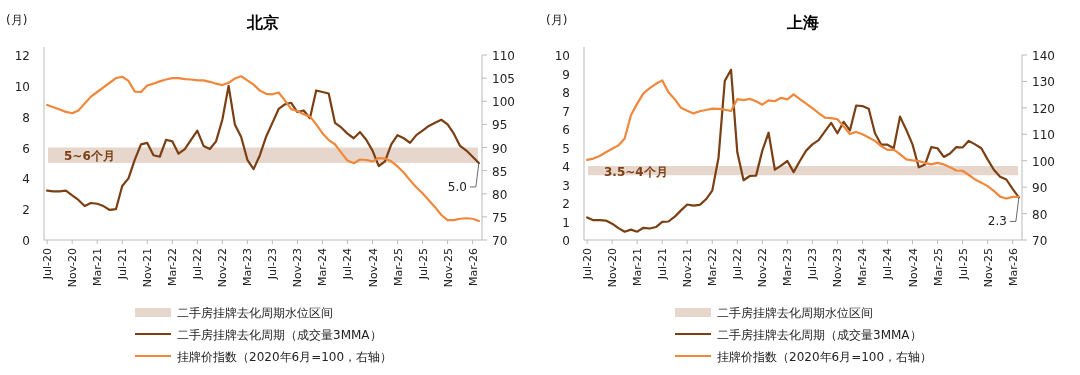 This screenshot has height=375, width=1080. I want to click on y-tick-label: 3, so click(566, 185).